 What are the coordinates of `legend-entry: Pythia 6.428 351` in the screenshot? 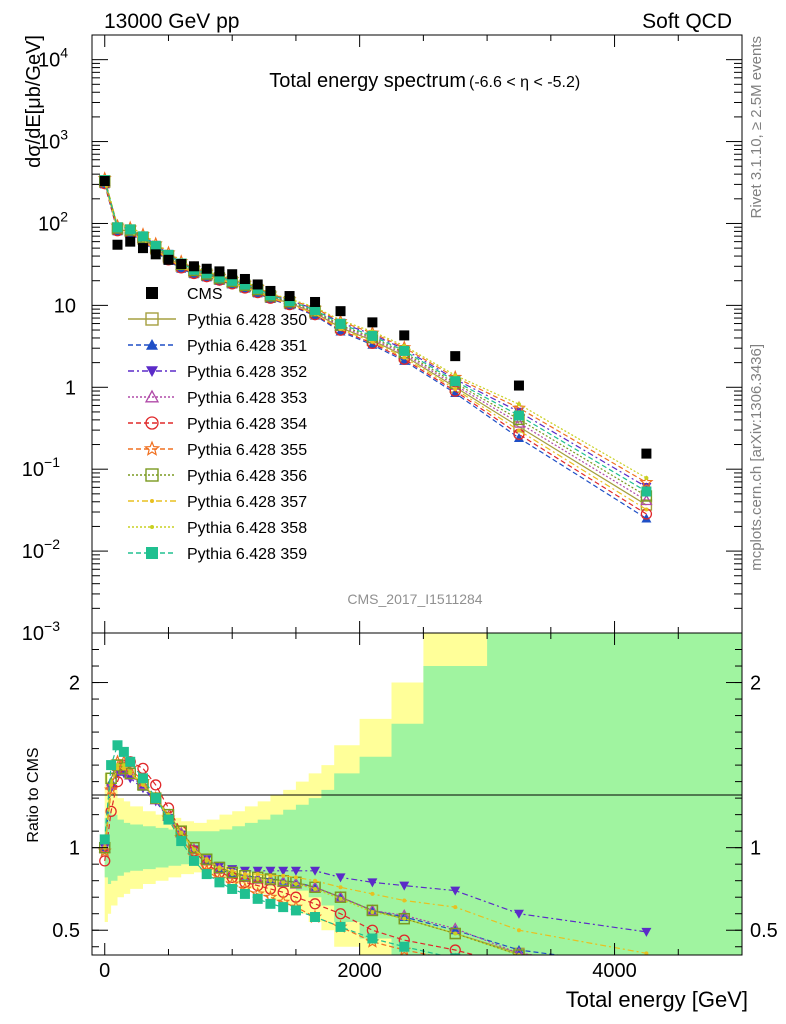 It's located at (217, 346).